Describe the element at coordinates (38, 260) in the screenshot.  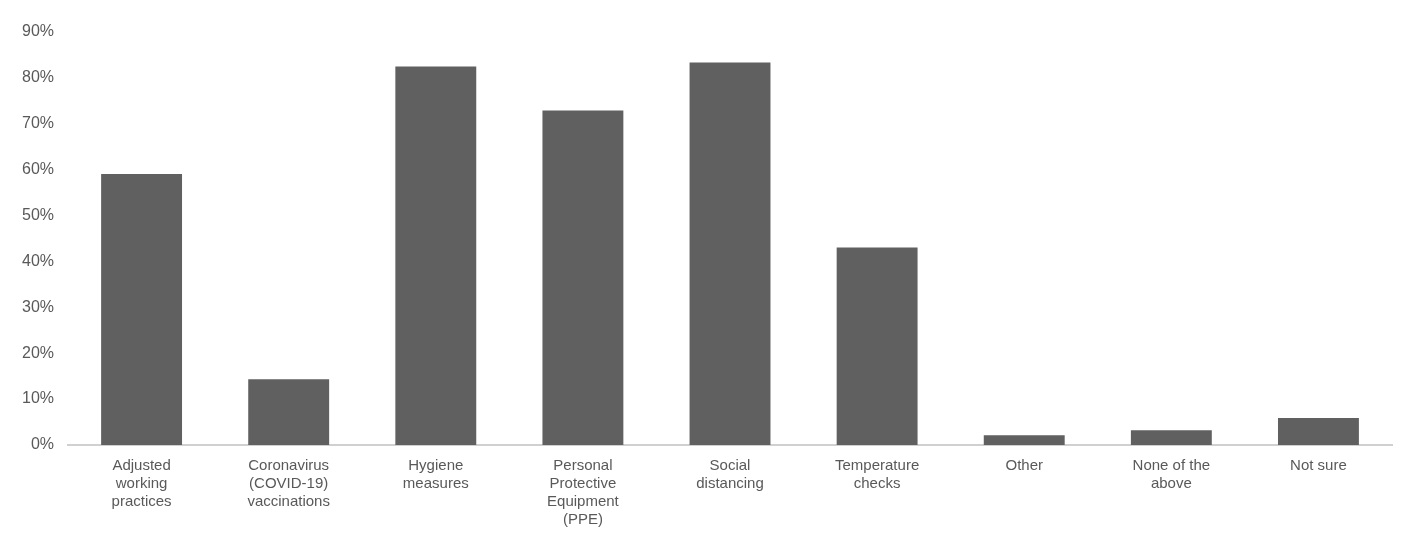
I see `y-tick-label: 40%` at that location.